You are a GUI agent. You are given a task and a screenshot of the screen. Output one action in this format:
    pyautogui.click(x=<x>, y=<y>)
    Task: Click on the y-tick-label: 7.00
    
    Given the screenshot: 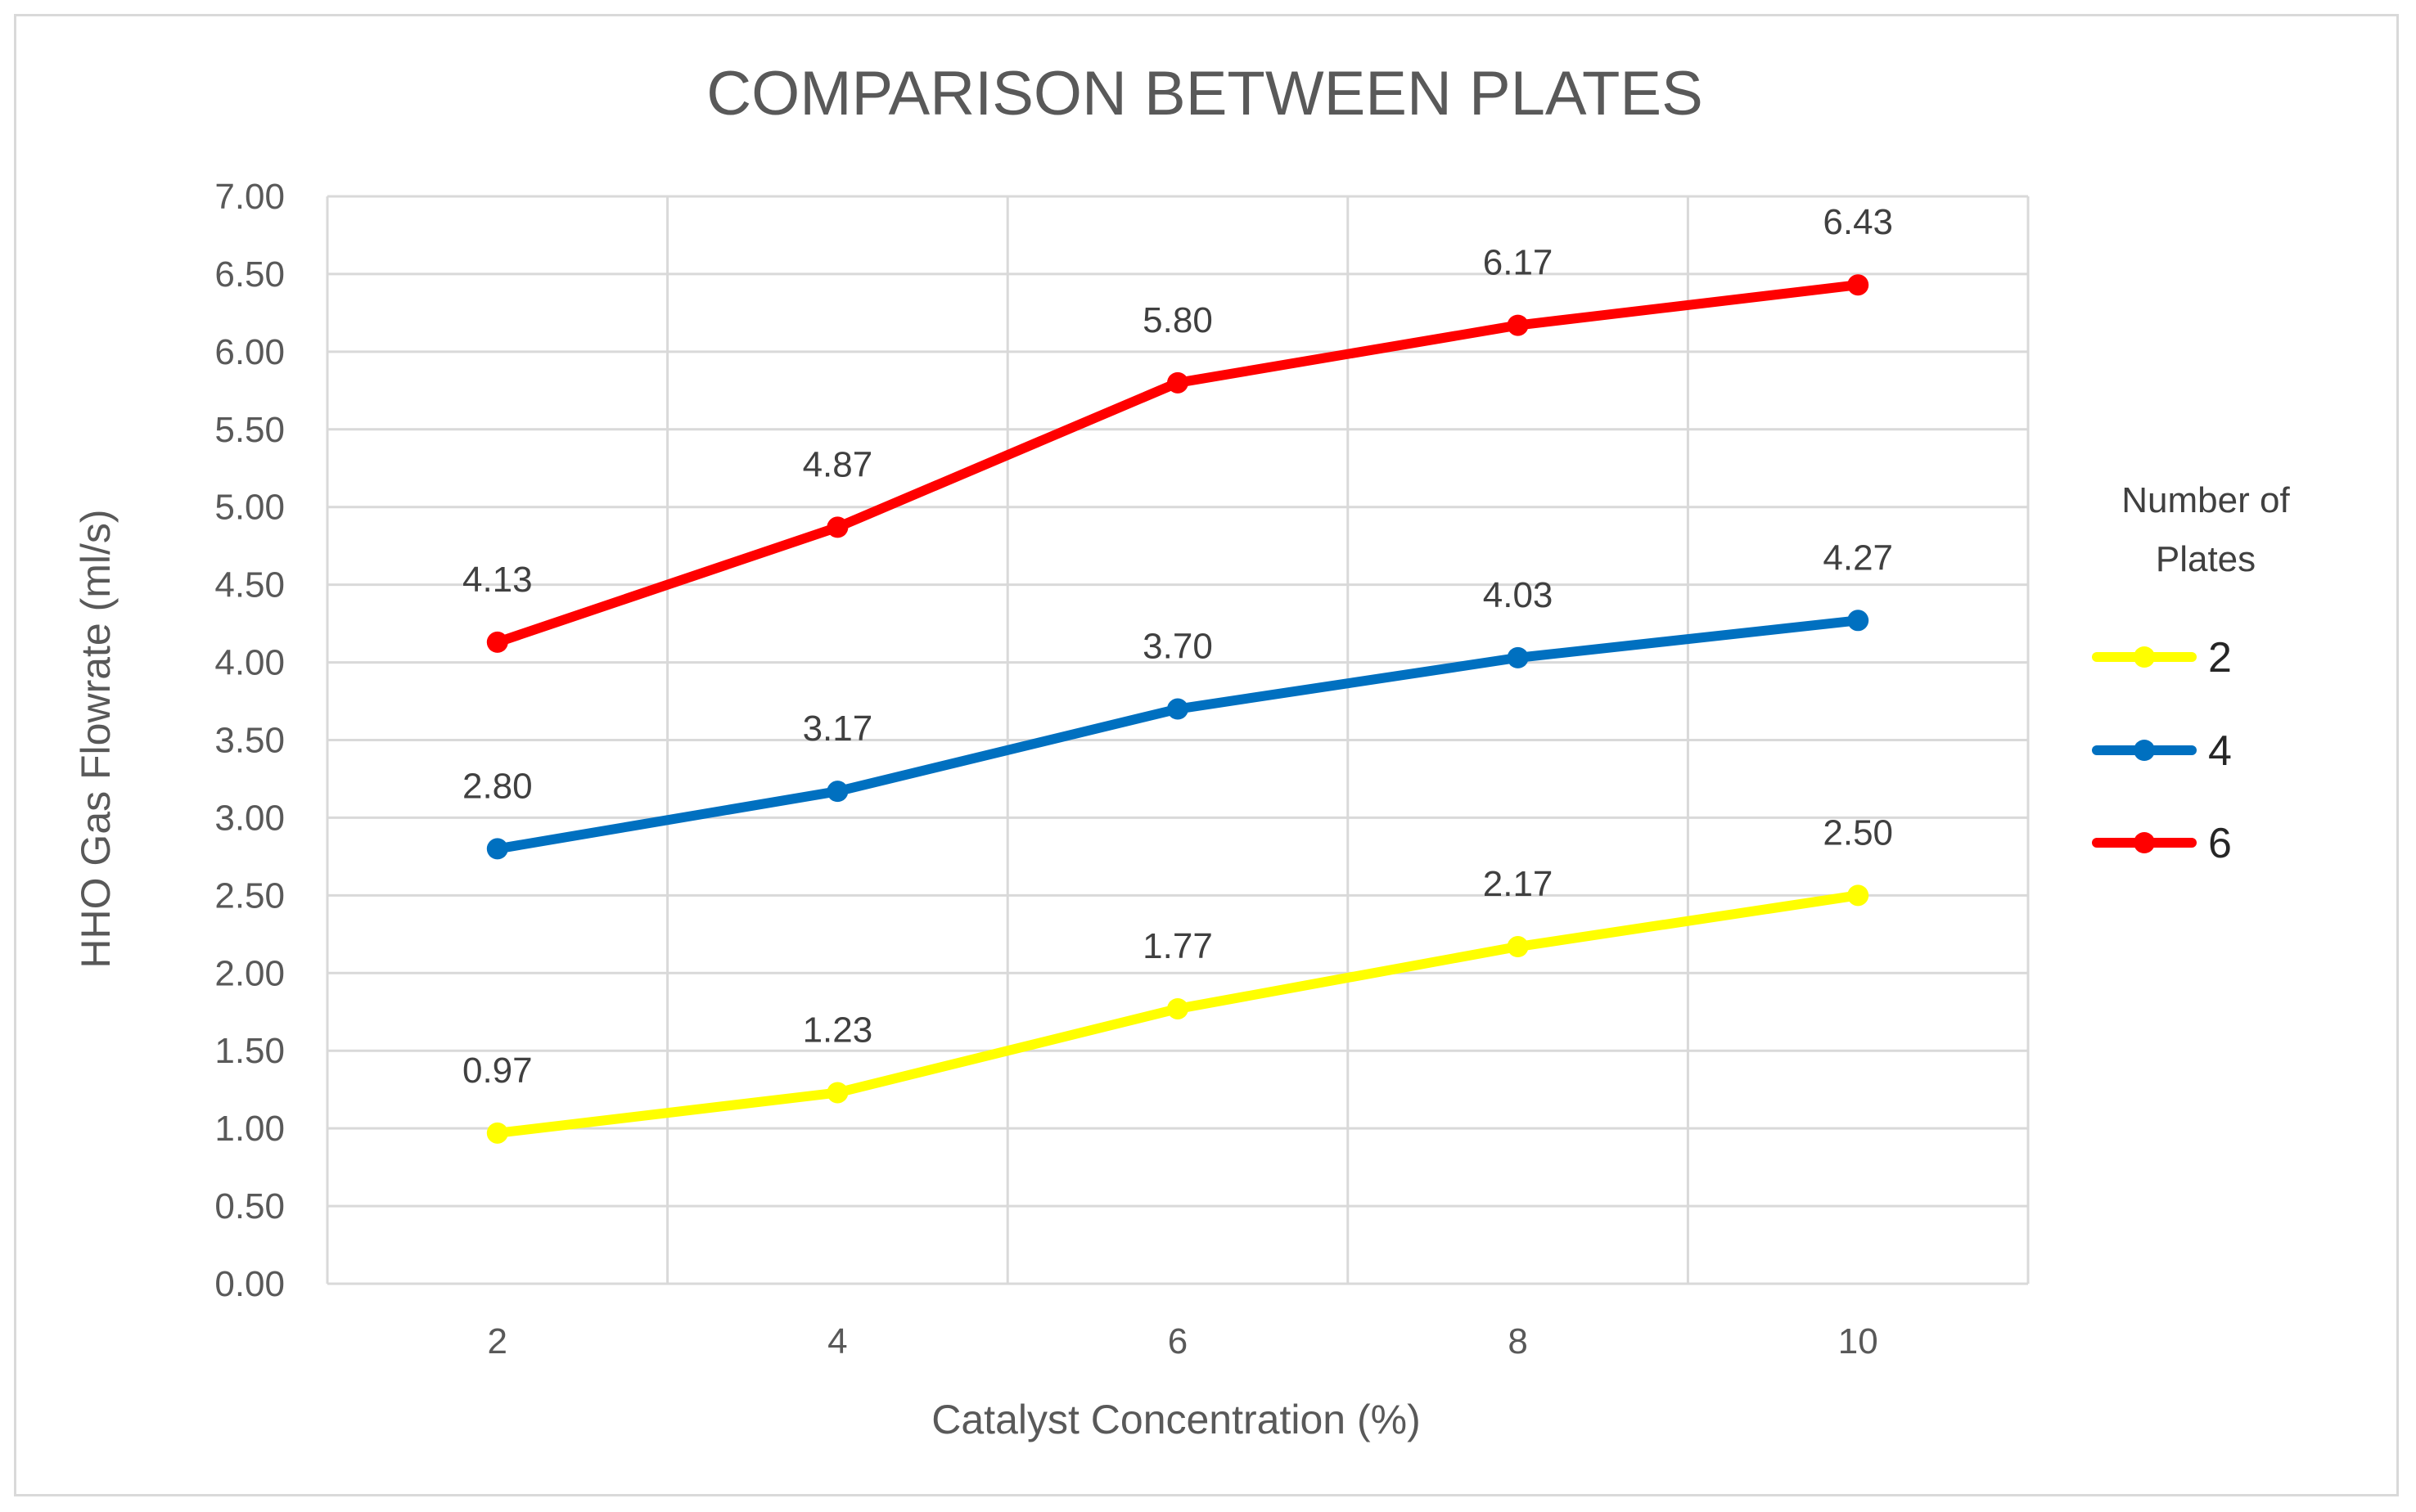 What is the action you would take?
    pyautogui.click(x=249, y=197)
    